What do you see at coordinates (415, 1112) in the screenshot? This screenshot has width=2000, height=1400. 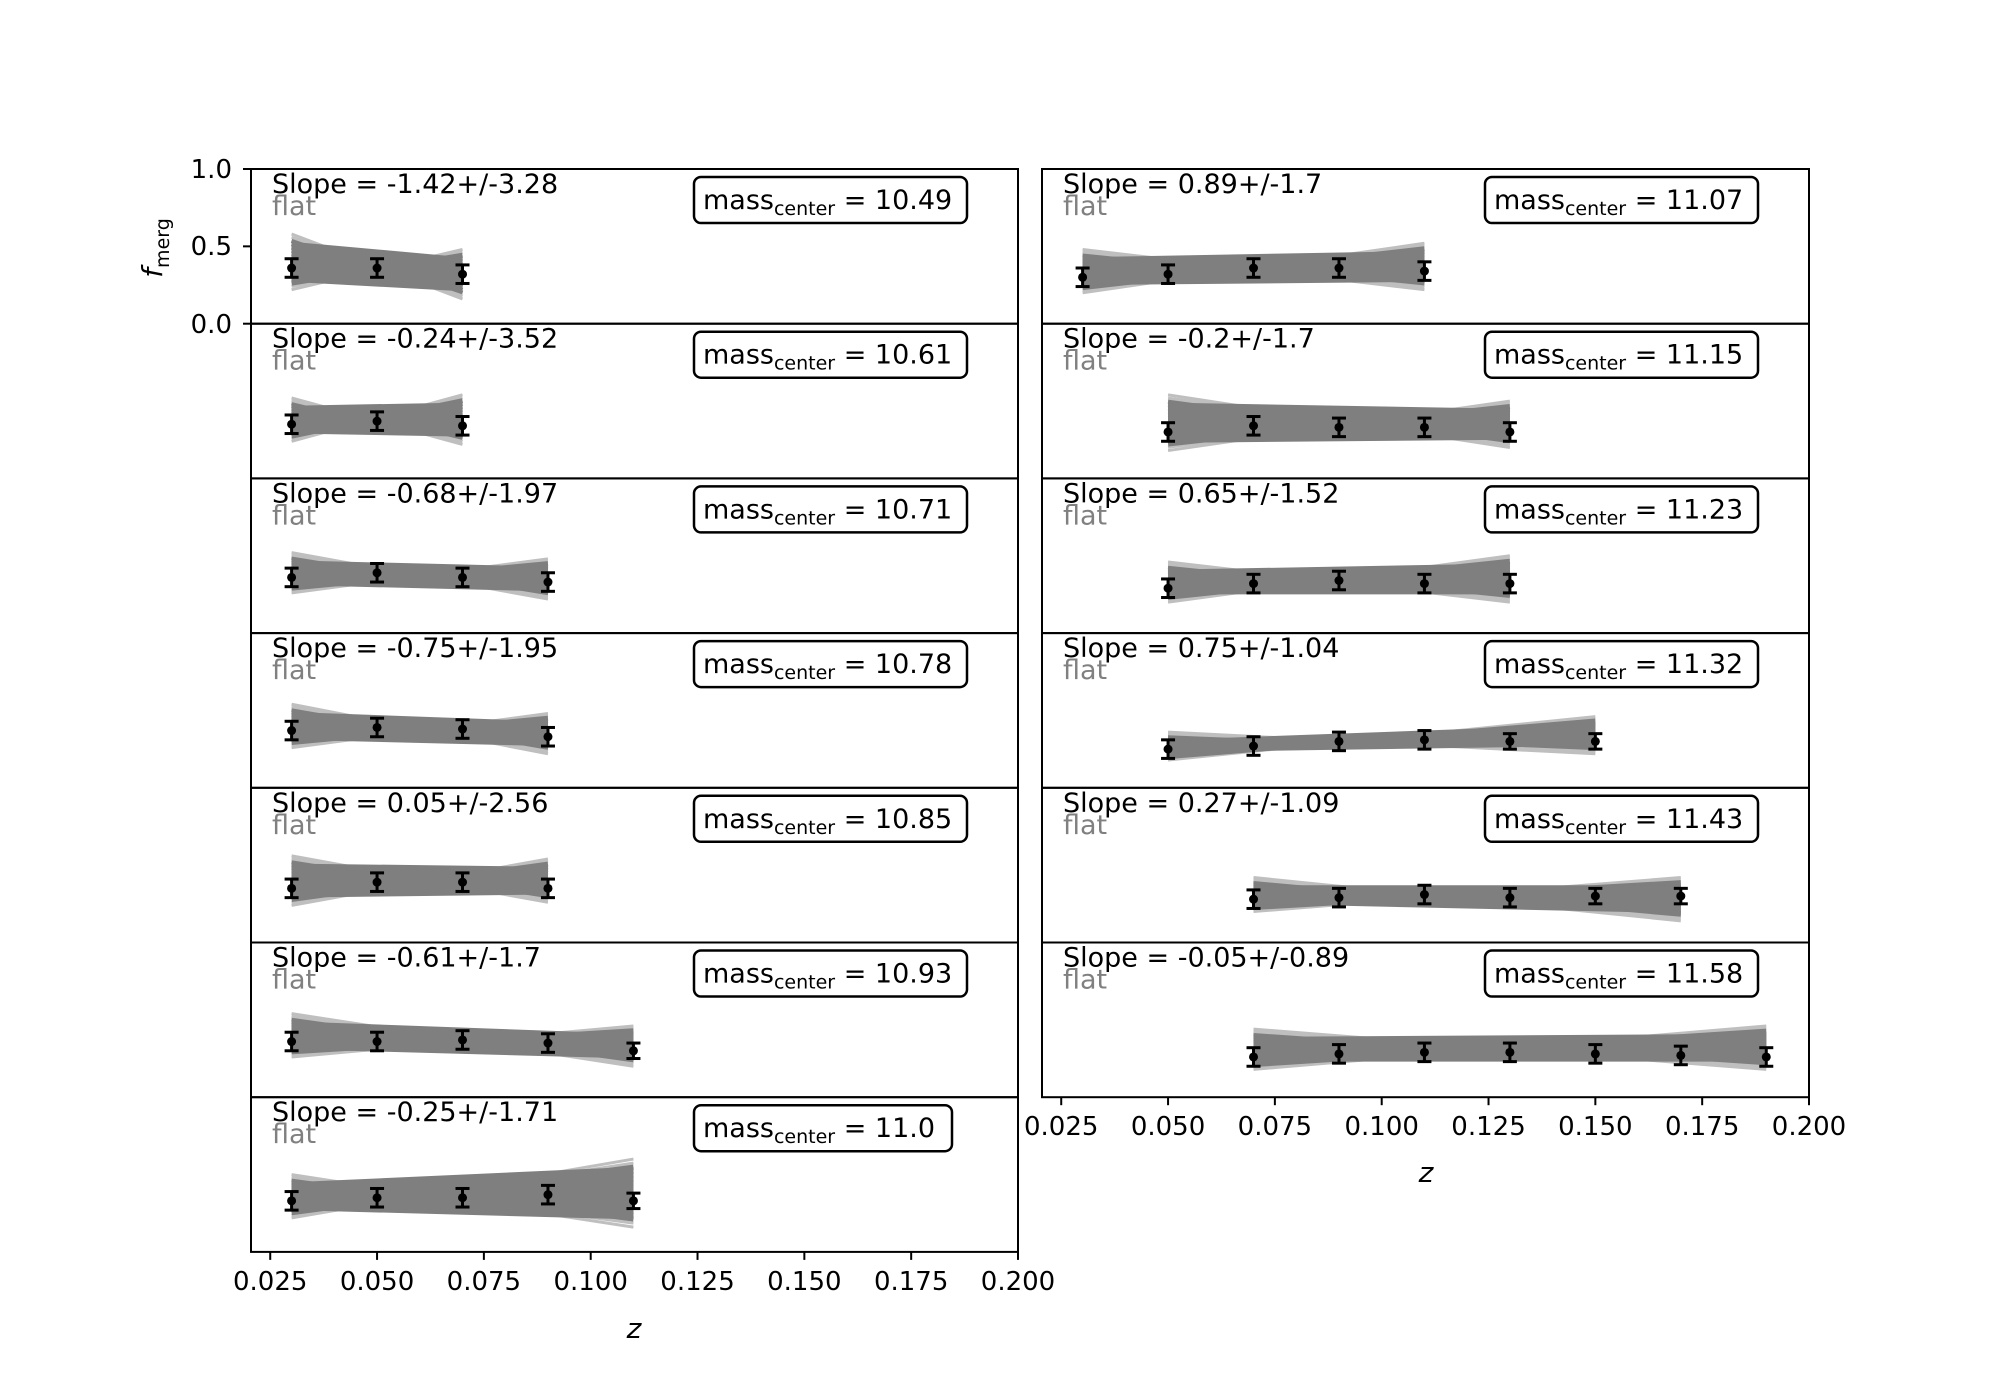 I see `slope-label: Slope = -0.25+/-1.71` at bounding box center [415, 1112].